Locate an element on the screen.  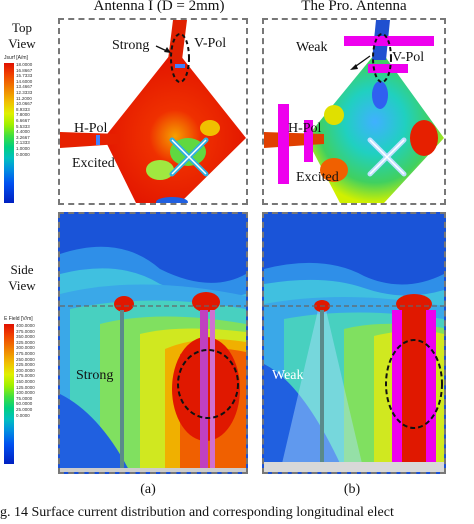
legend-efield-value: 225.0000 is located at coordinates (25, 365).